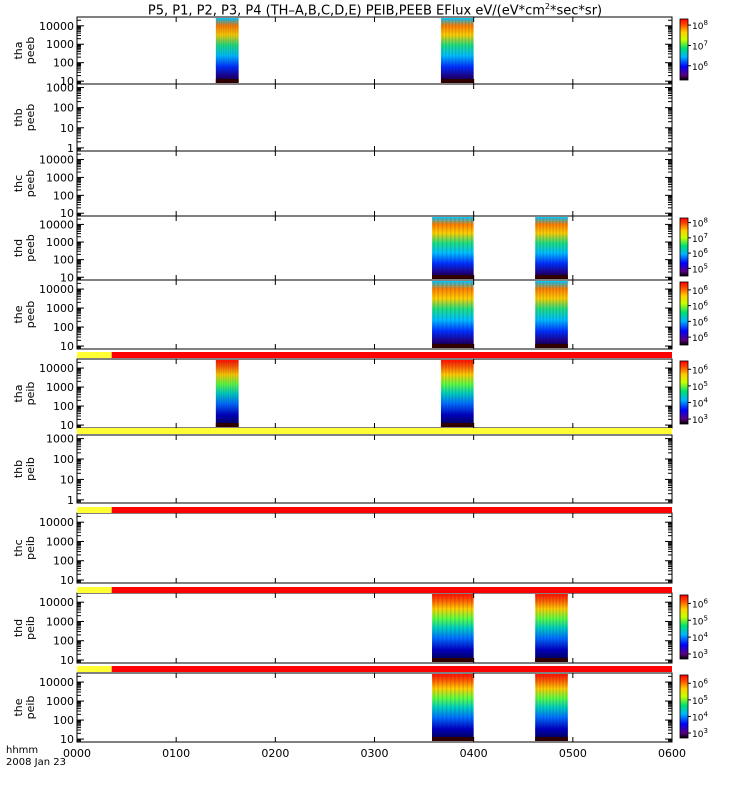 The height and width of the screenshot is (800, 750). What do you see at coordinates (672, 753) in the screenshot?
I see `time-tick-label: 0600` at bounding box center [672, 753].